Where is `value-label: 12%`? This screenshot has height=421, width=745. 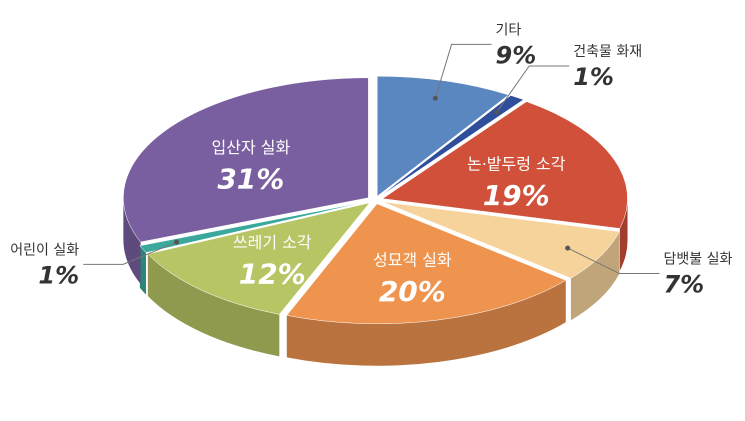 value-label: 12% is located at coordinates (272, 274).